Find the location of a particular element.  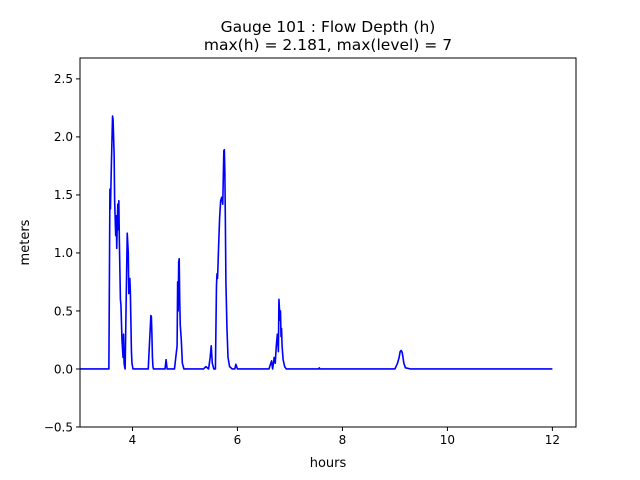

y-tick-label: 1.0 is located at coordinates (63, 253).